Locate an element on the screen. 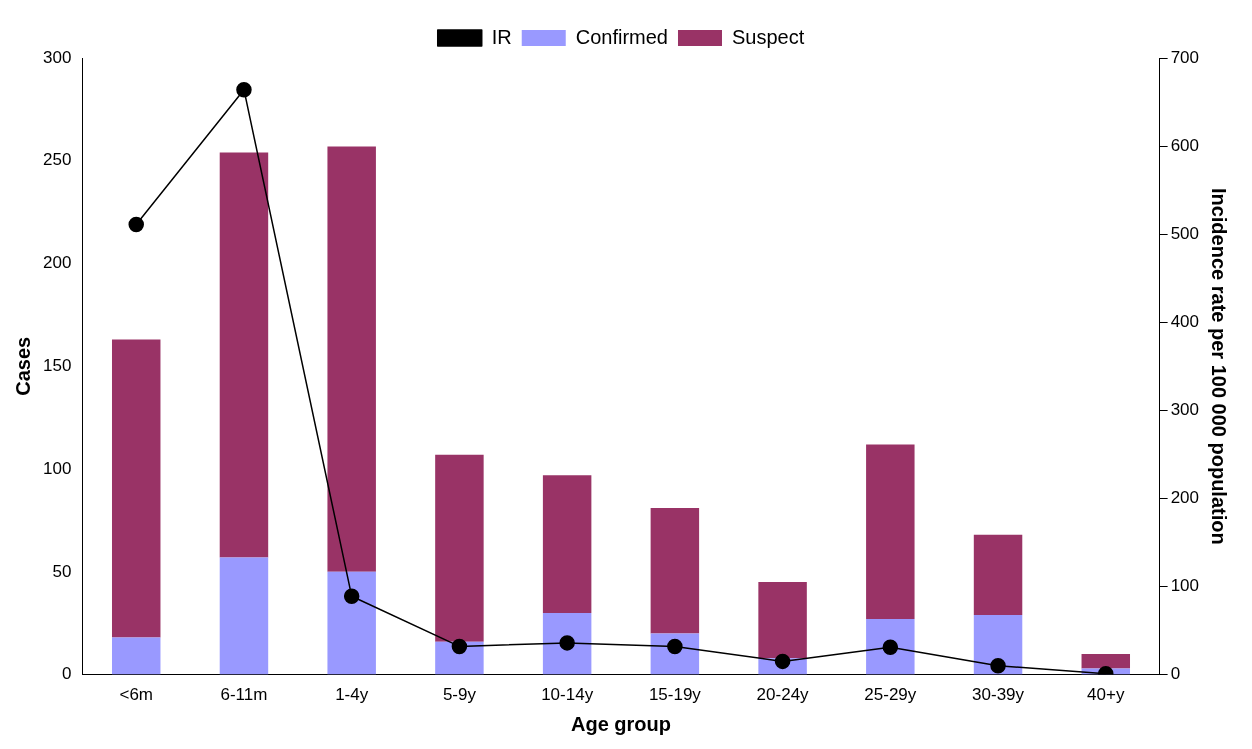 Image resolution: width=1252 pixels, height=749 pixels. x-tick-label: 1-4y is located at coordinates (352, 695).